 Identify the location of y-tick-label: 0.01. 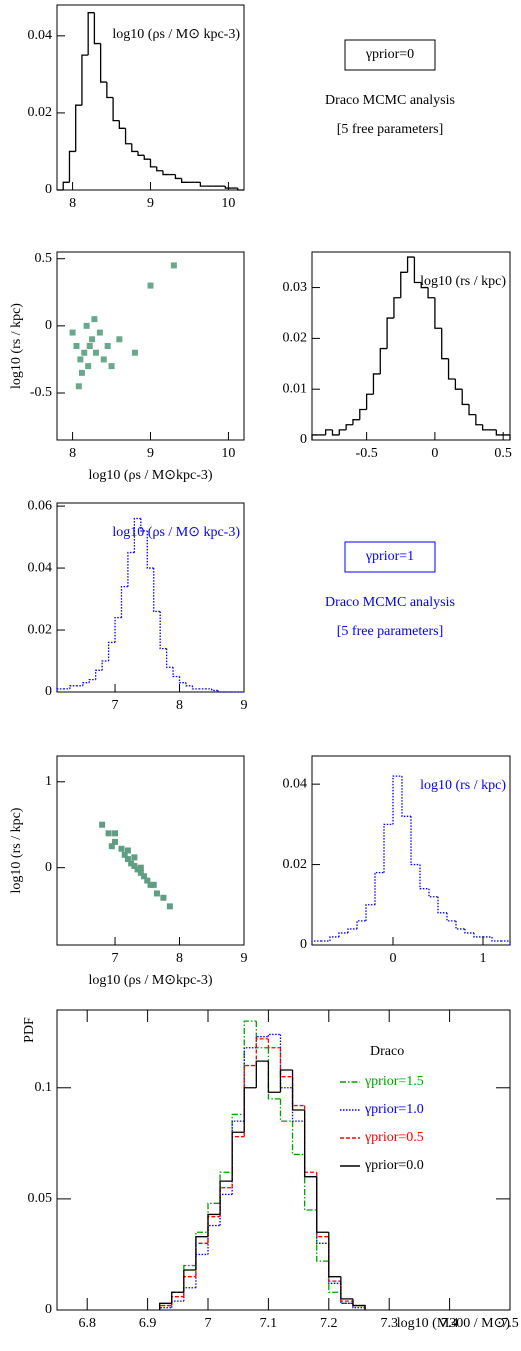
(295, 388).